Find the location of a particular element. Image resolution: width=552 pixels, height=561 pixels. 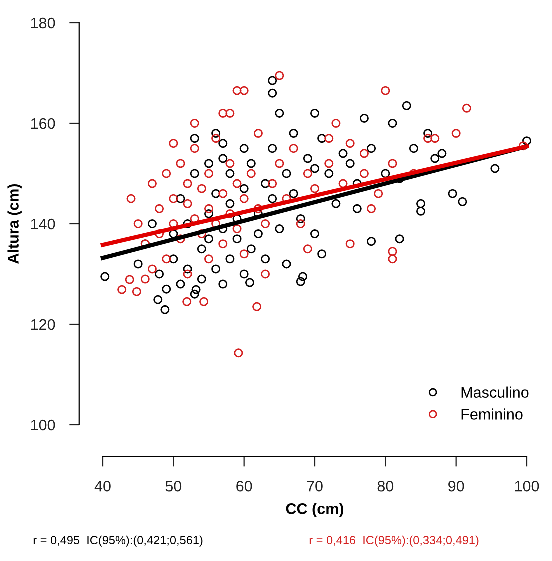

legend-label: Feminino is located at coordinates (492, 414).